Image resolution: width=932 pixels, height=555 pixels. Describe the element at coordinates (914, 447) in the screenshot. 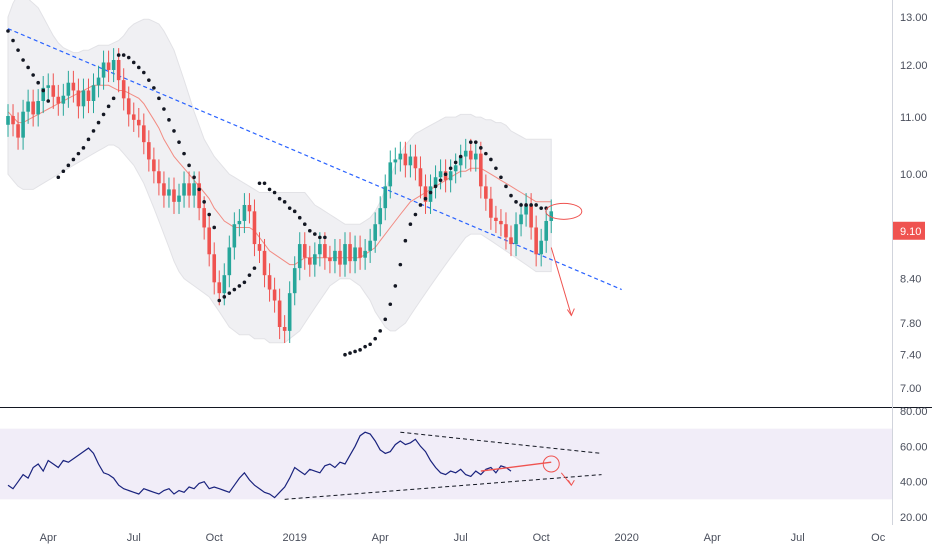

I see `rsi-tick-label: 60.00` at that location.